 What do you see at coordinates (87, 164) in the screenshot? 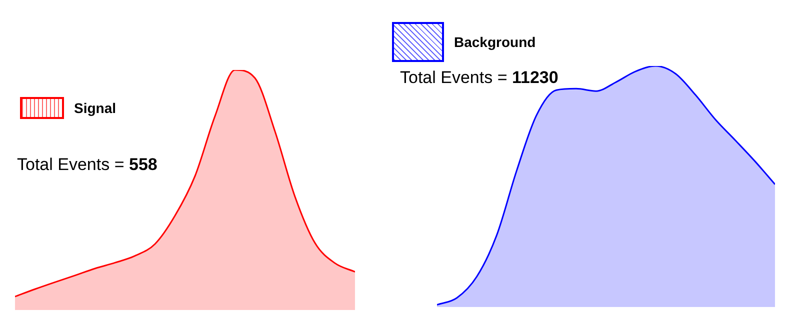
I see `annotation: Total Events = 558` at bounding box center [87, 164].